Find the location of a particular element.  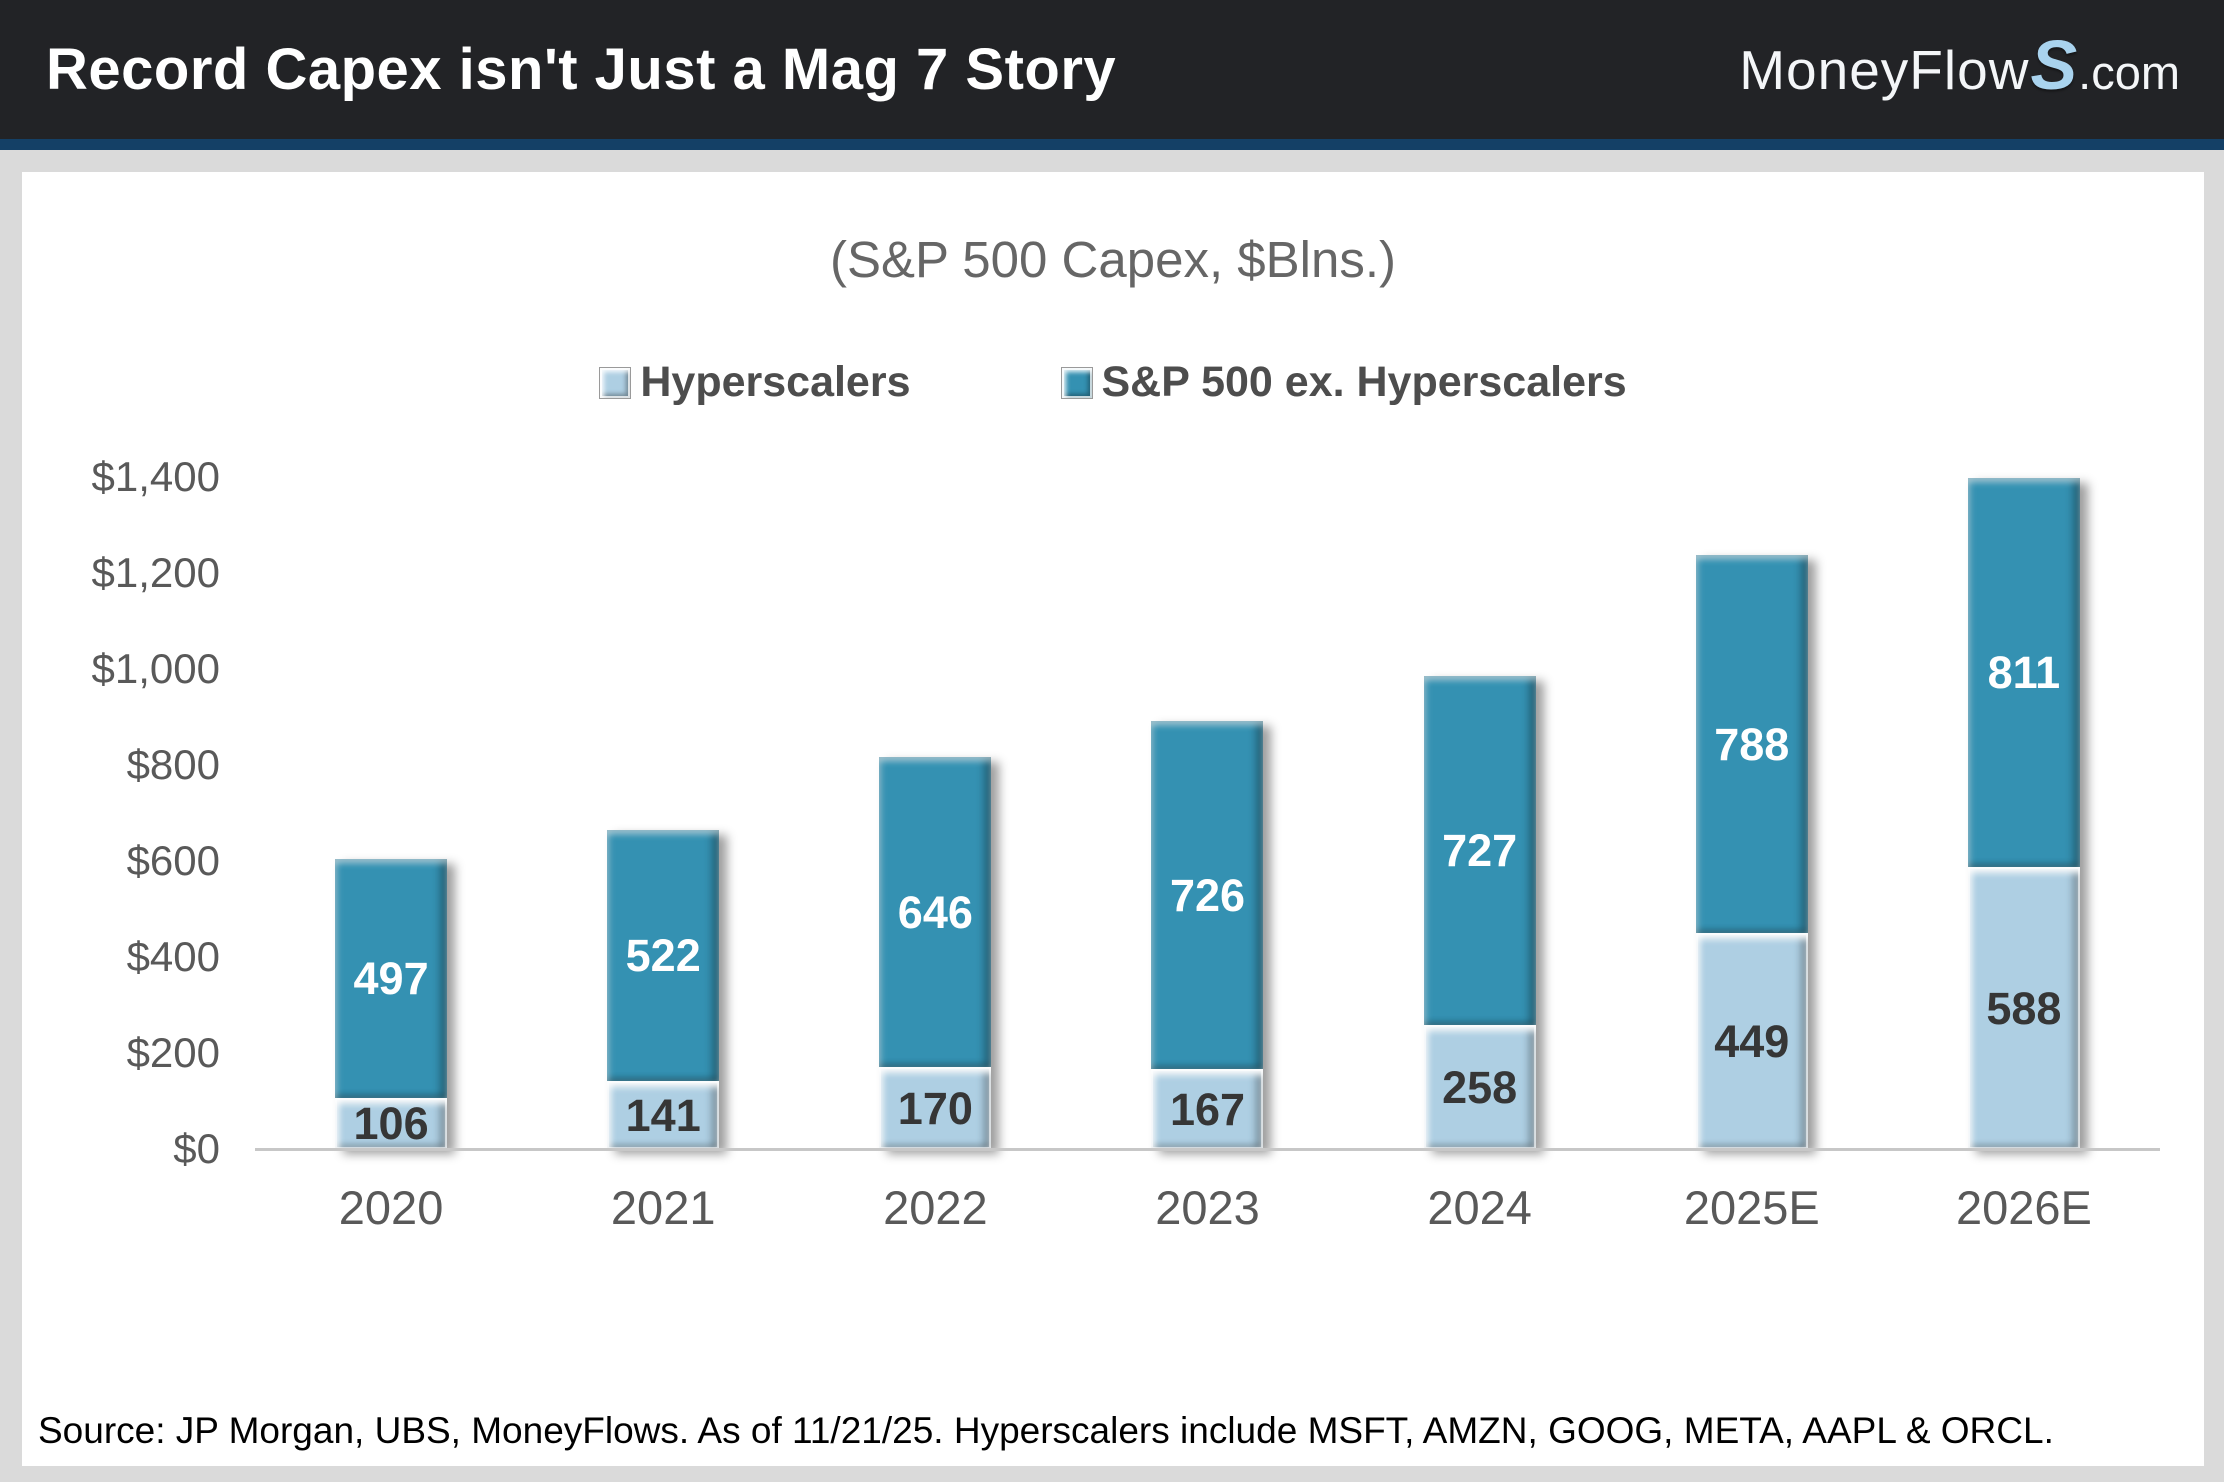

y-axis-label-1400: $1,400 is located at coordinates (155, 476).